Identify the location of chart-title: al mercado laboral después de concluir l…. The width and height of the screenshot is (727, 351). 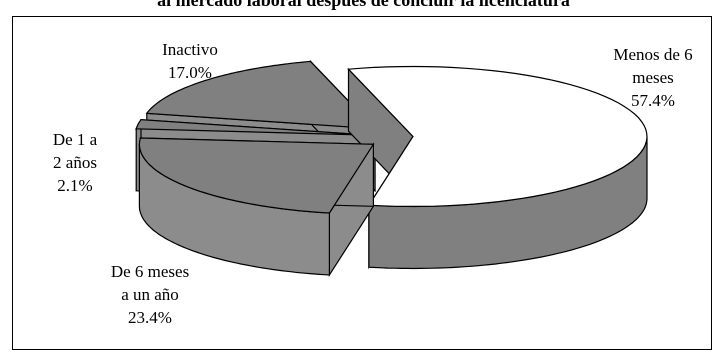
(363, 5).